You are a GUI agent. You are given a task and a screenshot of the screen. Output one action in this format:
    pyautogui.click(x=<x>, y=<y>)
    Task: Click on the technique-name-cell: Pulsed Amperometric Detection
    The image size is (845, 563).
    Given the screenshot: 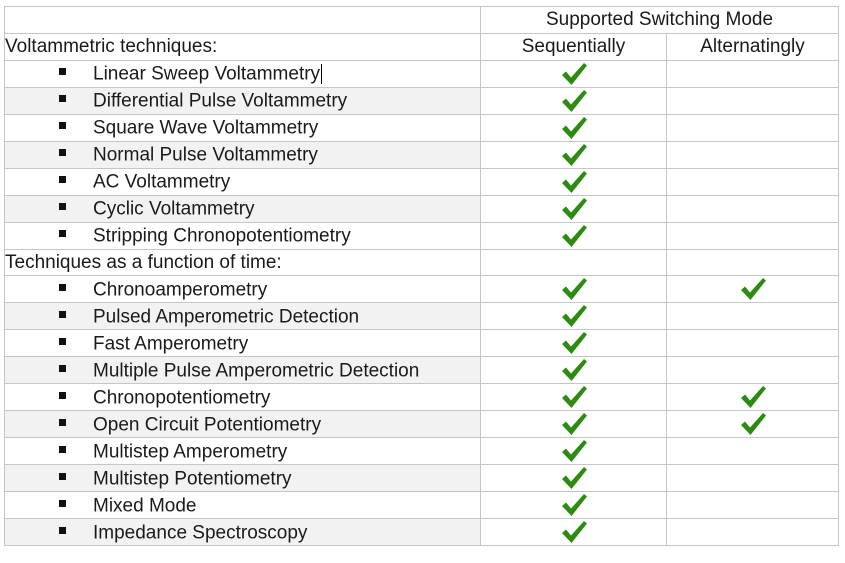 What is the action you would take?
    pyautogui.click(x=242, y=316)
    